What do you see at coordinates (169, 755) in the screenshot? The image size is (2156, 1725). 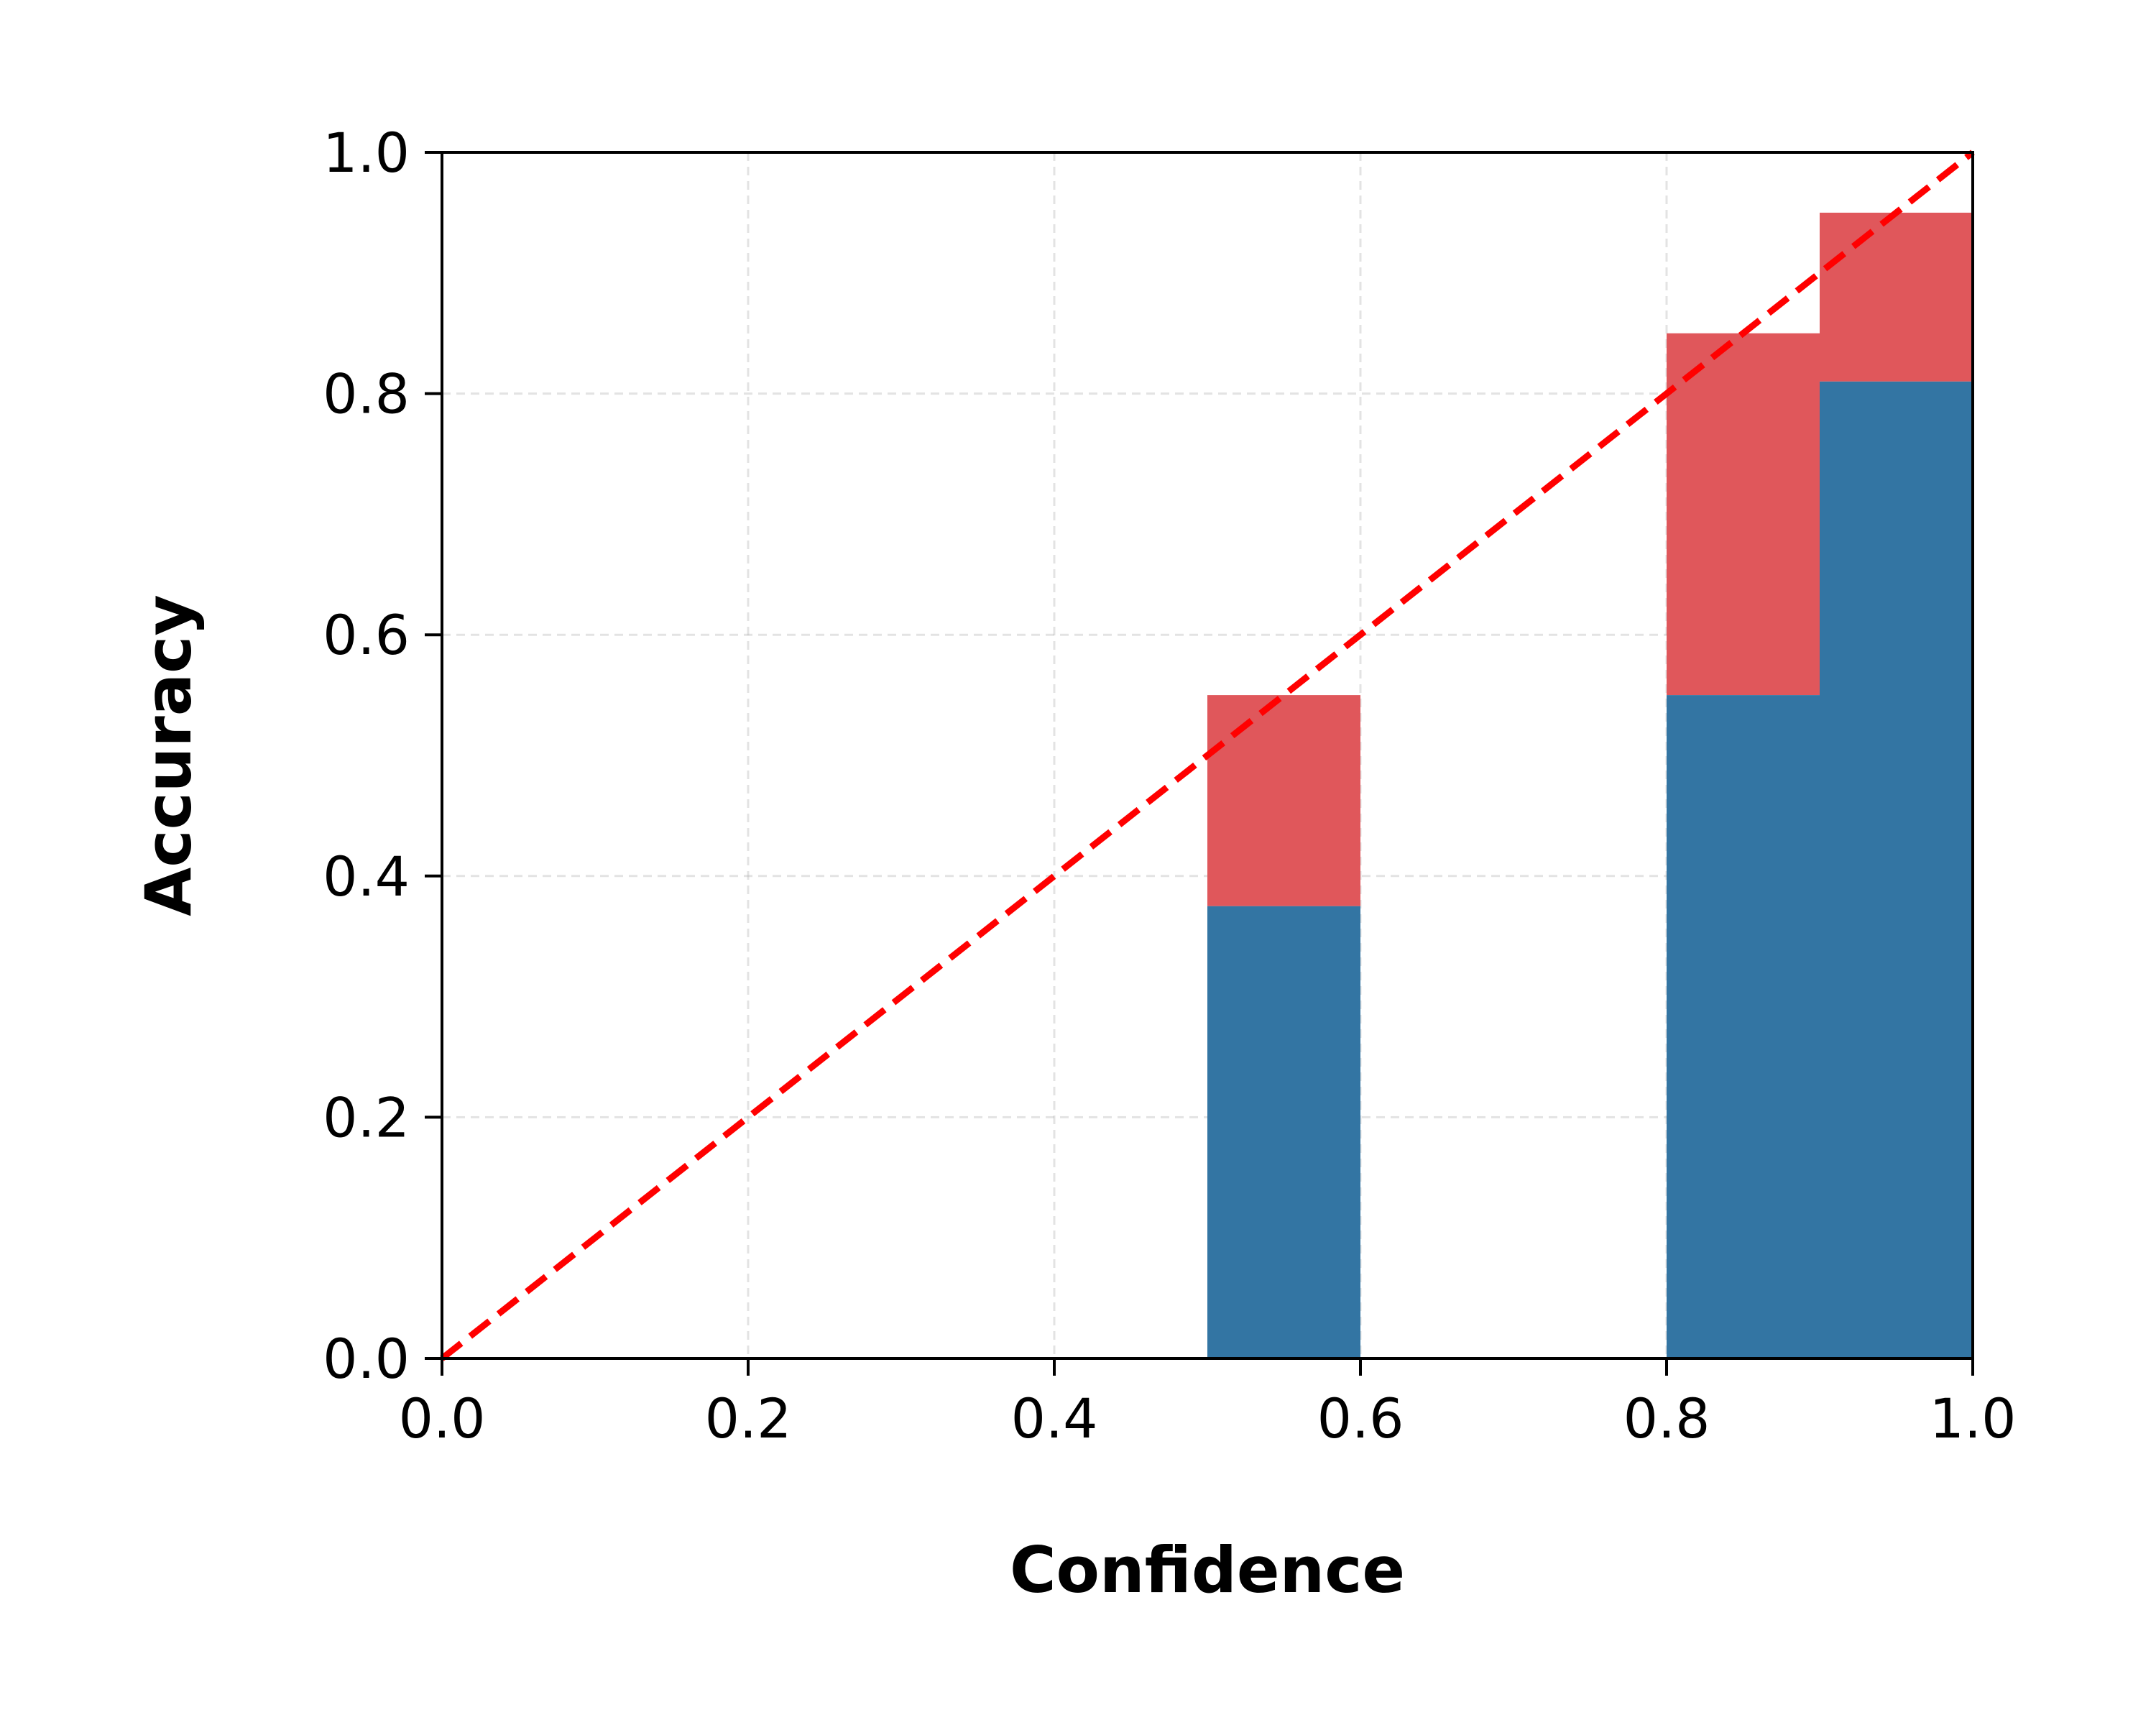 I see `y-axis-title: Accuracy` at bounding box center [169, 755].